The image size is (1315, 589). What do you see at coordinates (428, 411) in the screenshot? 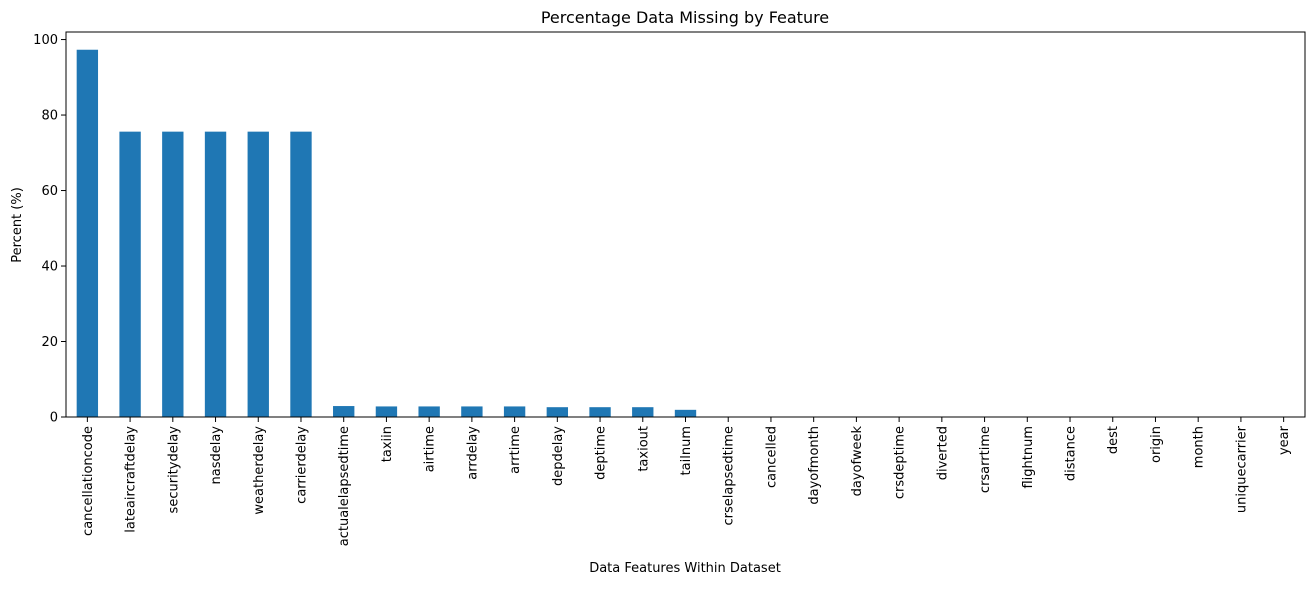
I see `bar-airtime` at bounding box center [428, 411].